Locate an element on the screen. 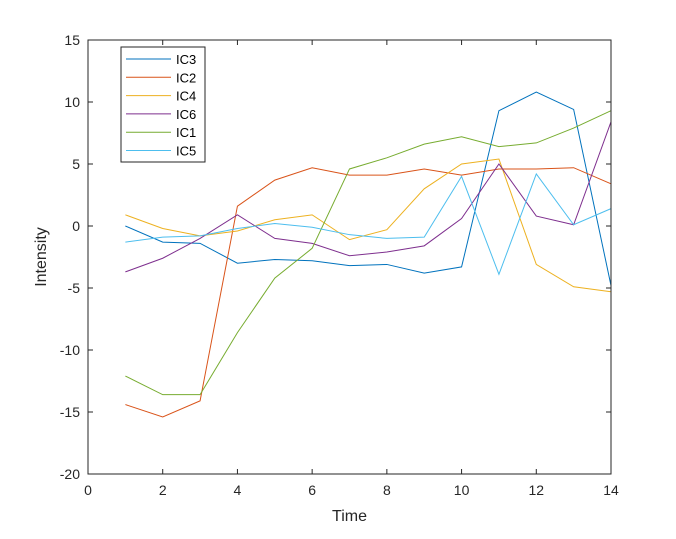 The height and width of the screenshot is (539, 676). legend-label-ic1: IC1 is located at coordinates (186, 132).